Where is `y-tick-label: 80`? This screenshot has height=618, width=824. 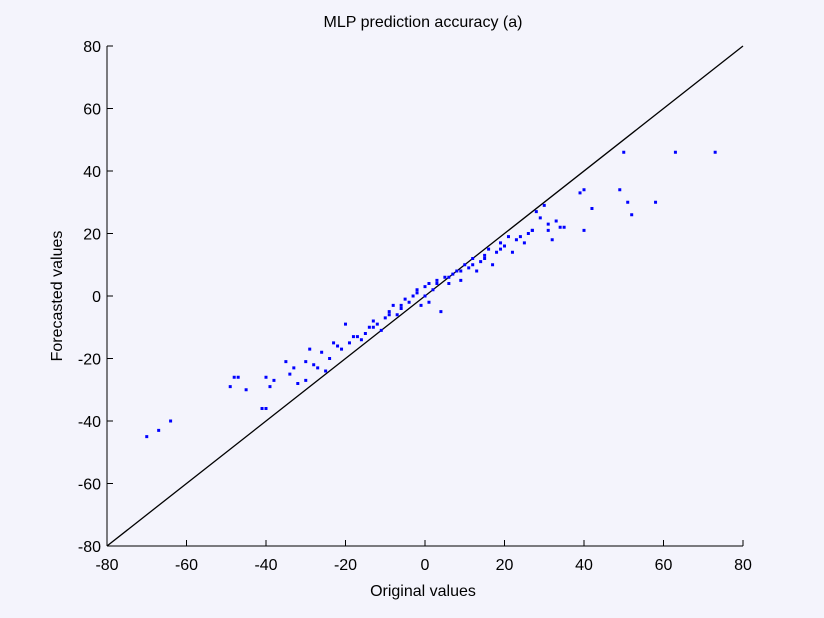
y-tick-label: 80 is located at coordinates (92, 47).